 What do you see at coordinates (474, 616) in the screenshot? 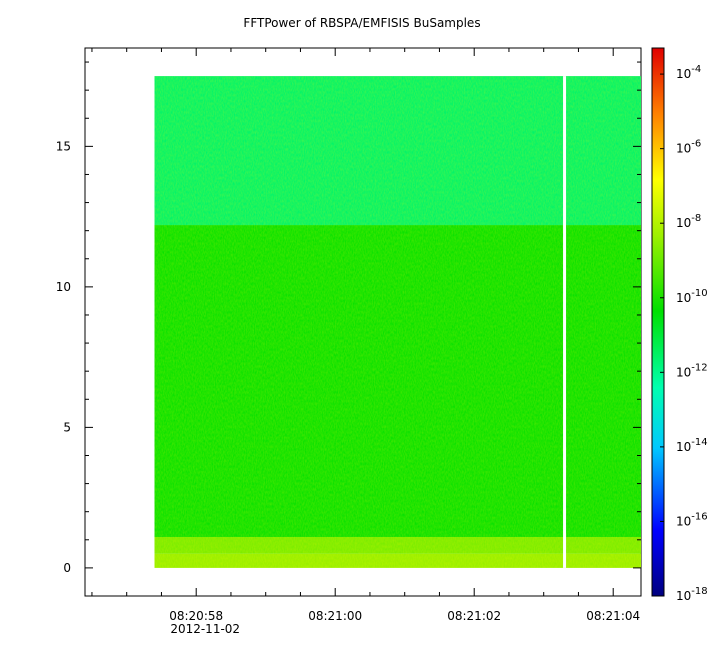
I see `x-tick-label: 08:21:02` at bounding box center [474, 616].